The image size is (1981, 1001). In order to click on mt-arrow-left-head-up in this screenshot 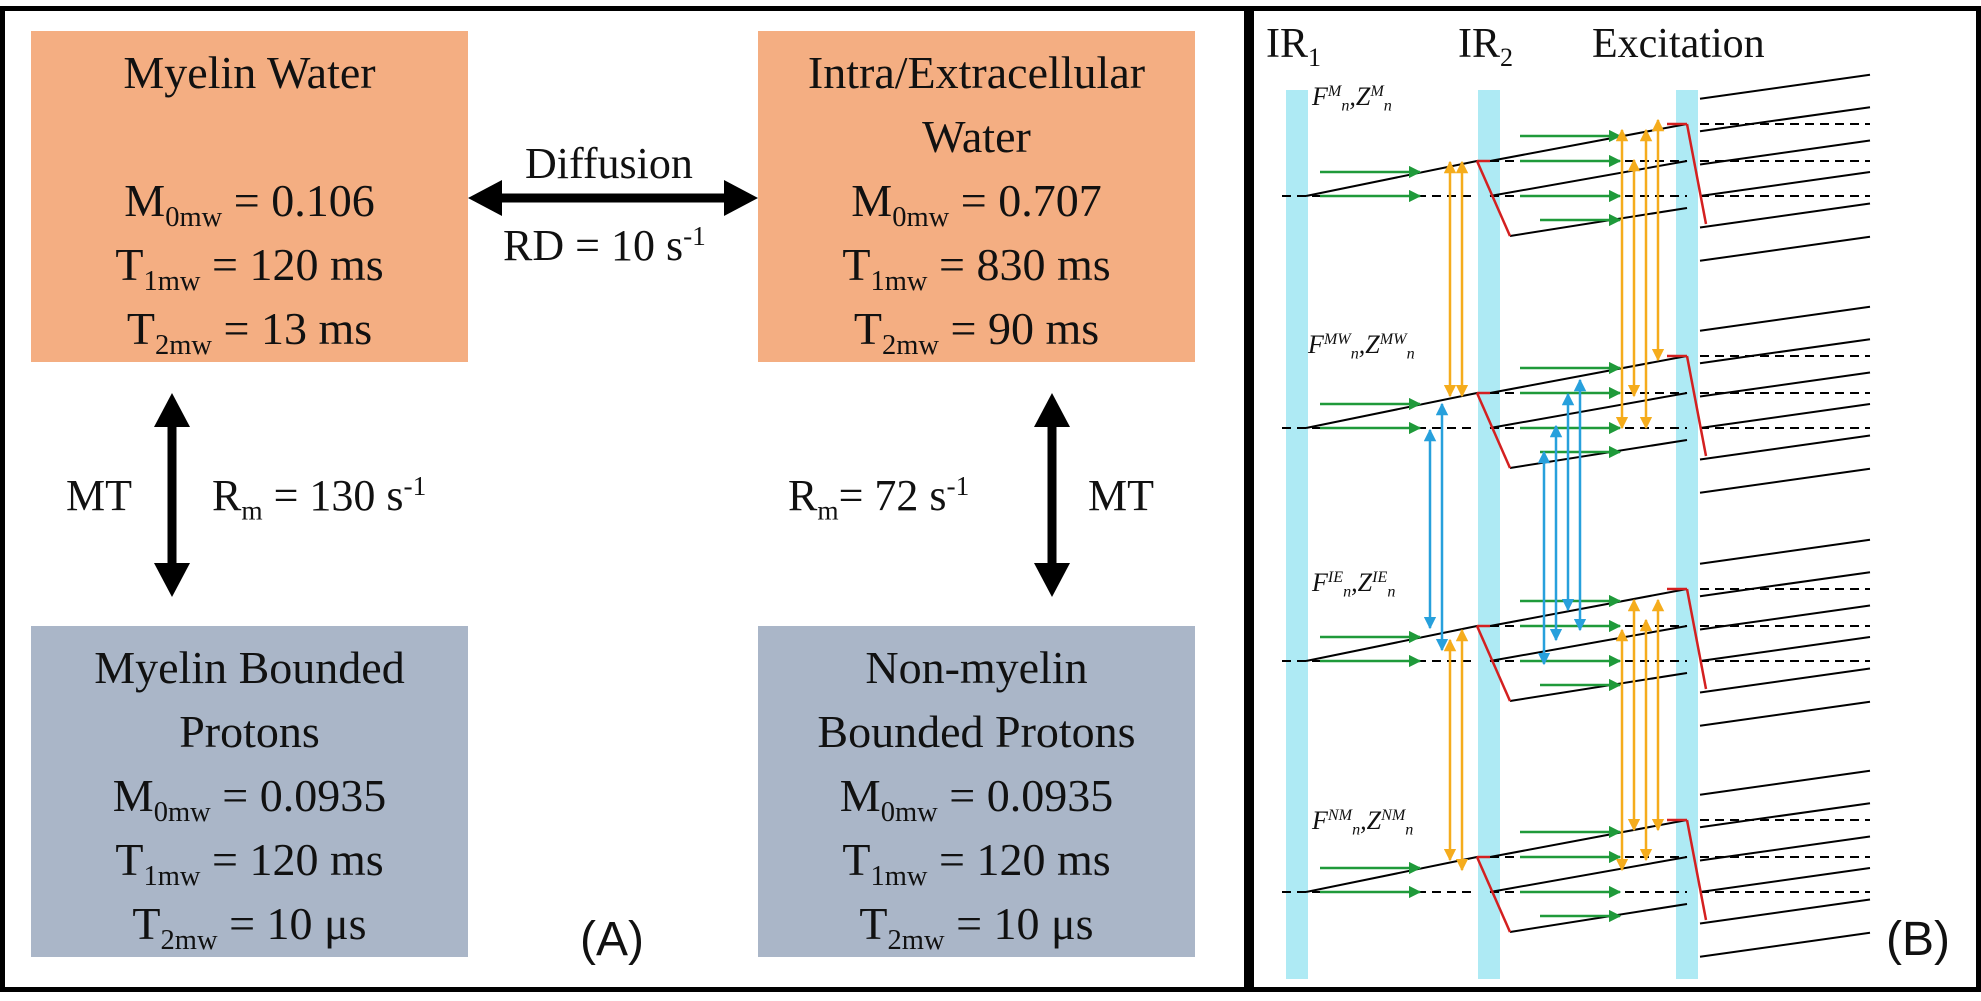, I will do `click(172, 410)`.